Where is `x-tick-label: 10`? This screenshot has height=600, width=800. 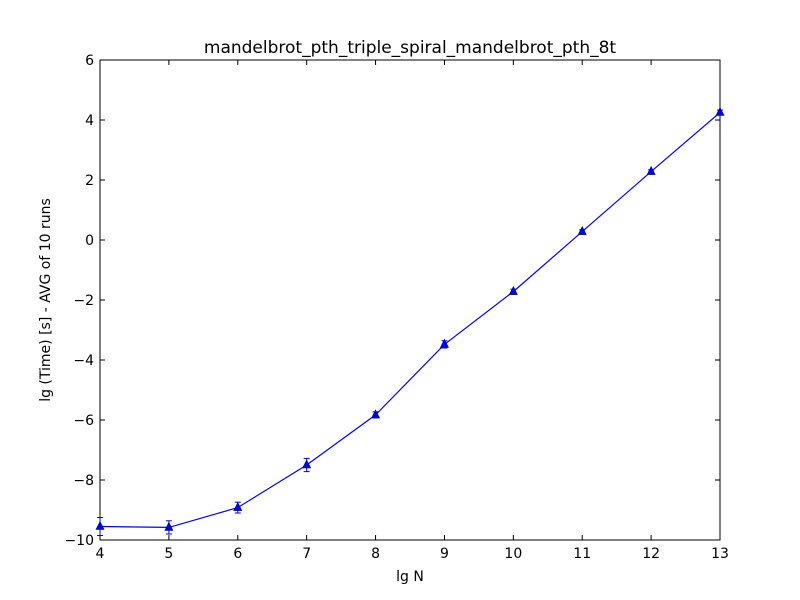
x-tick-label: 10 is located at coordinates (513, 554).